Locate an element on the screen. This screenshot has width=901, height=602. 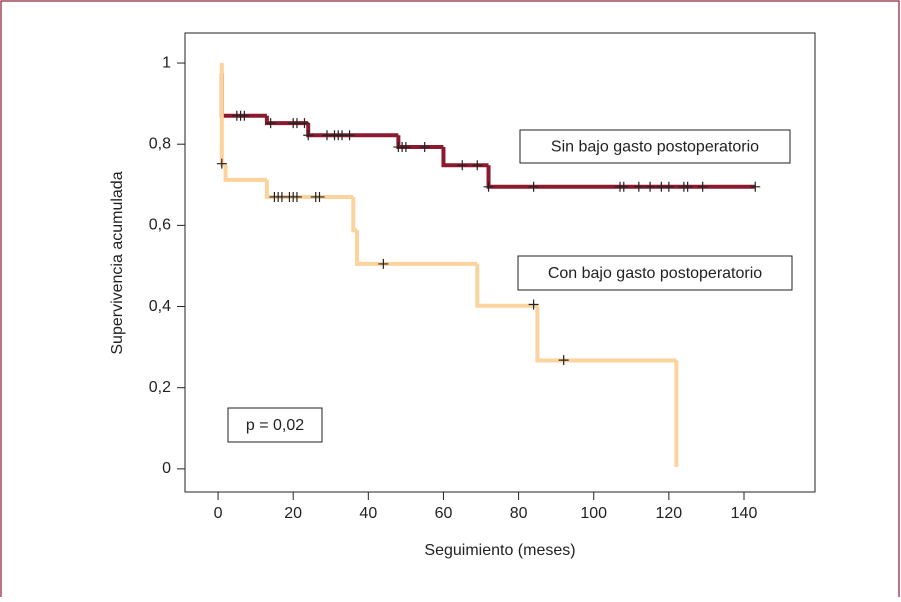
x-tick-label: 40 is located at coordinates (368, 513).